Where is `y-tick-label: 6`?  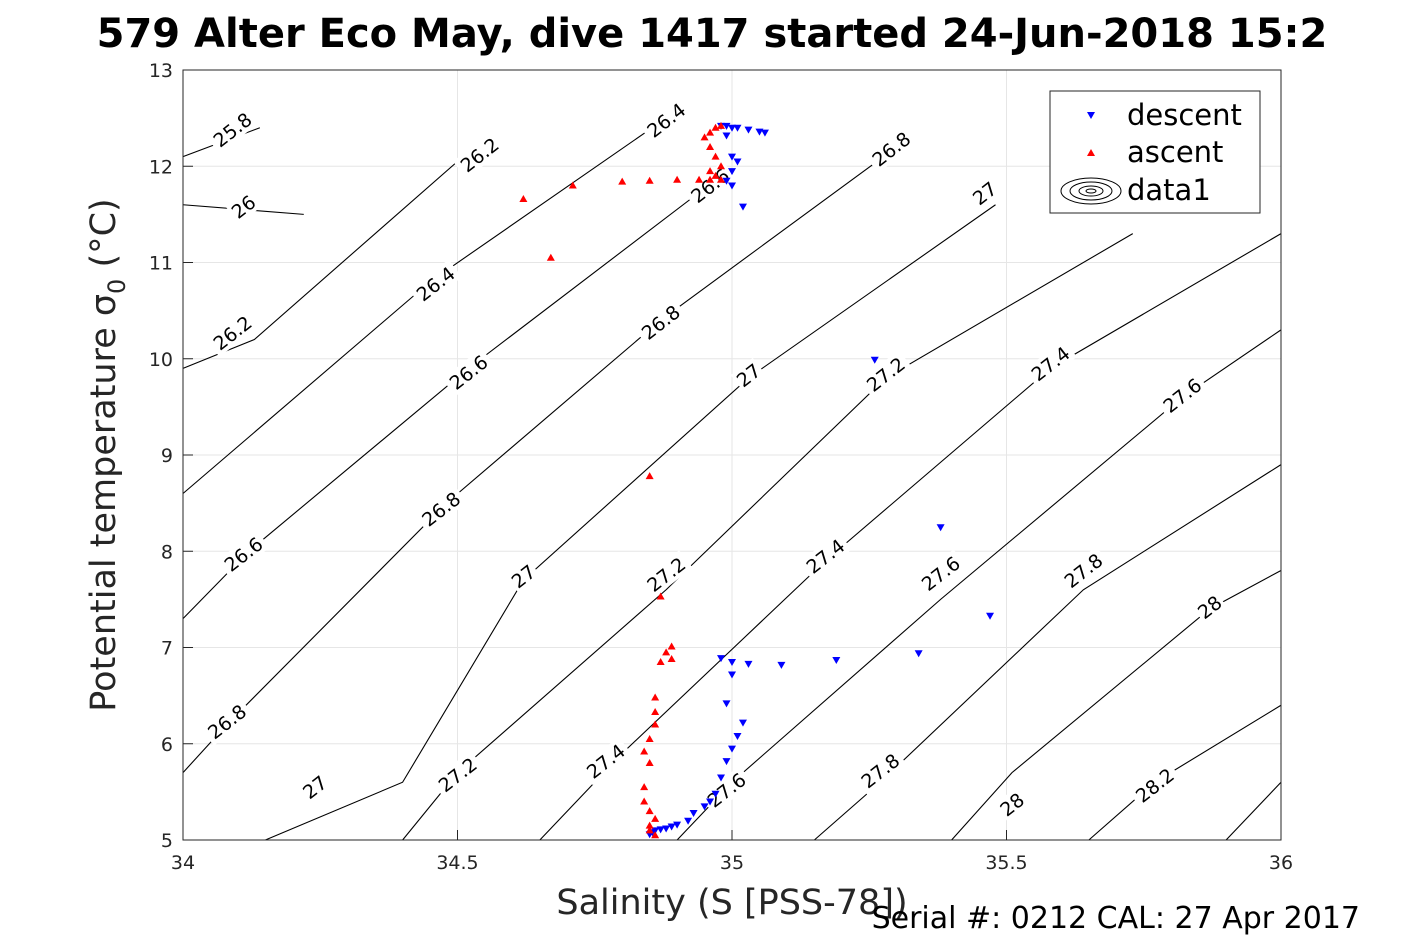 y-tick-label: 6 is located at coordinates (167, 745).